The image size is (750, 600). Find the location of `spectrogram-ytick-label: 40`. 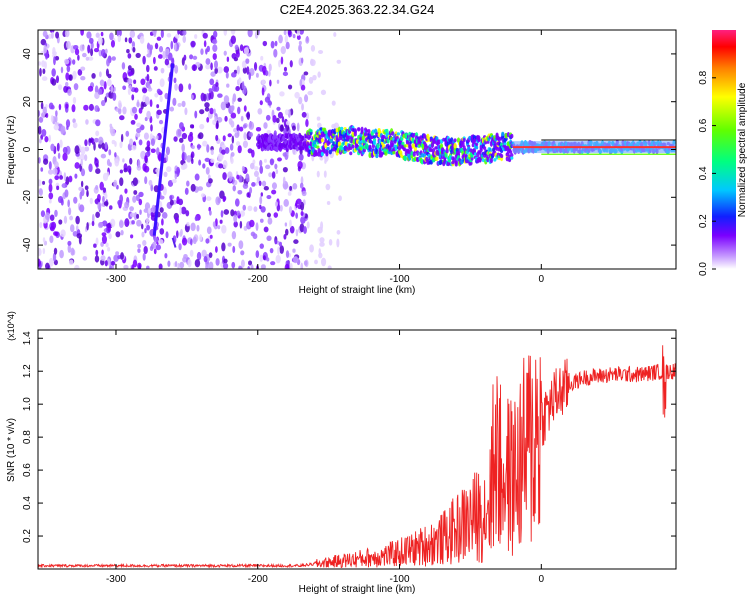

spectrogram-ytick-label: 40 is located at coordinates (27, 54).